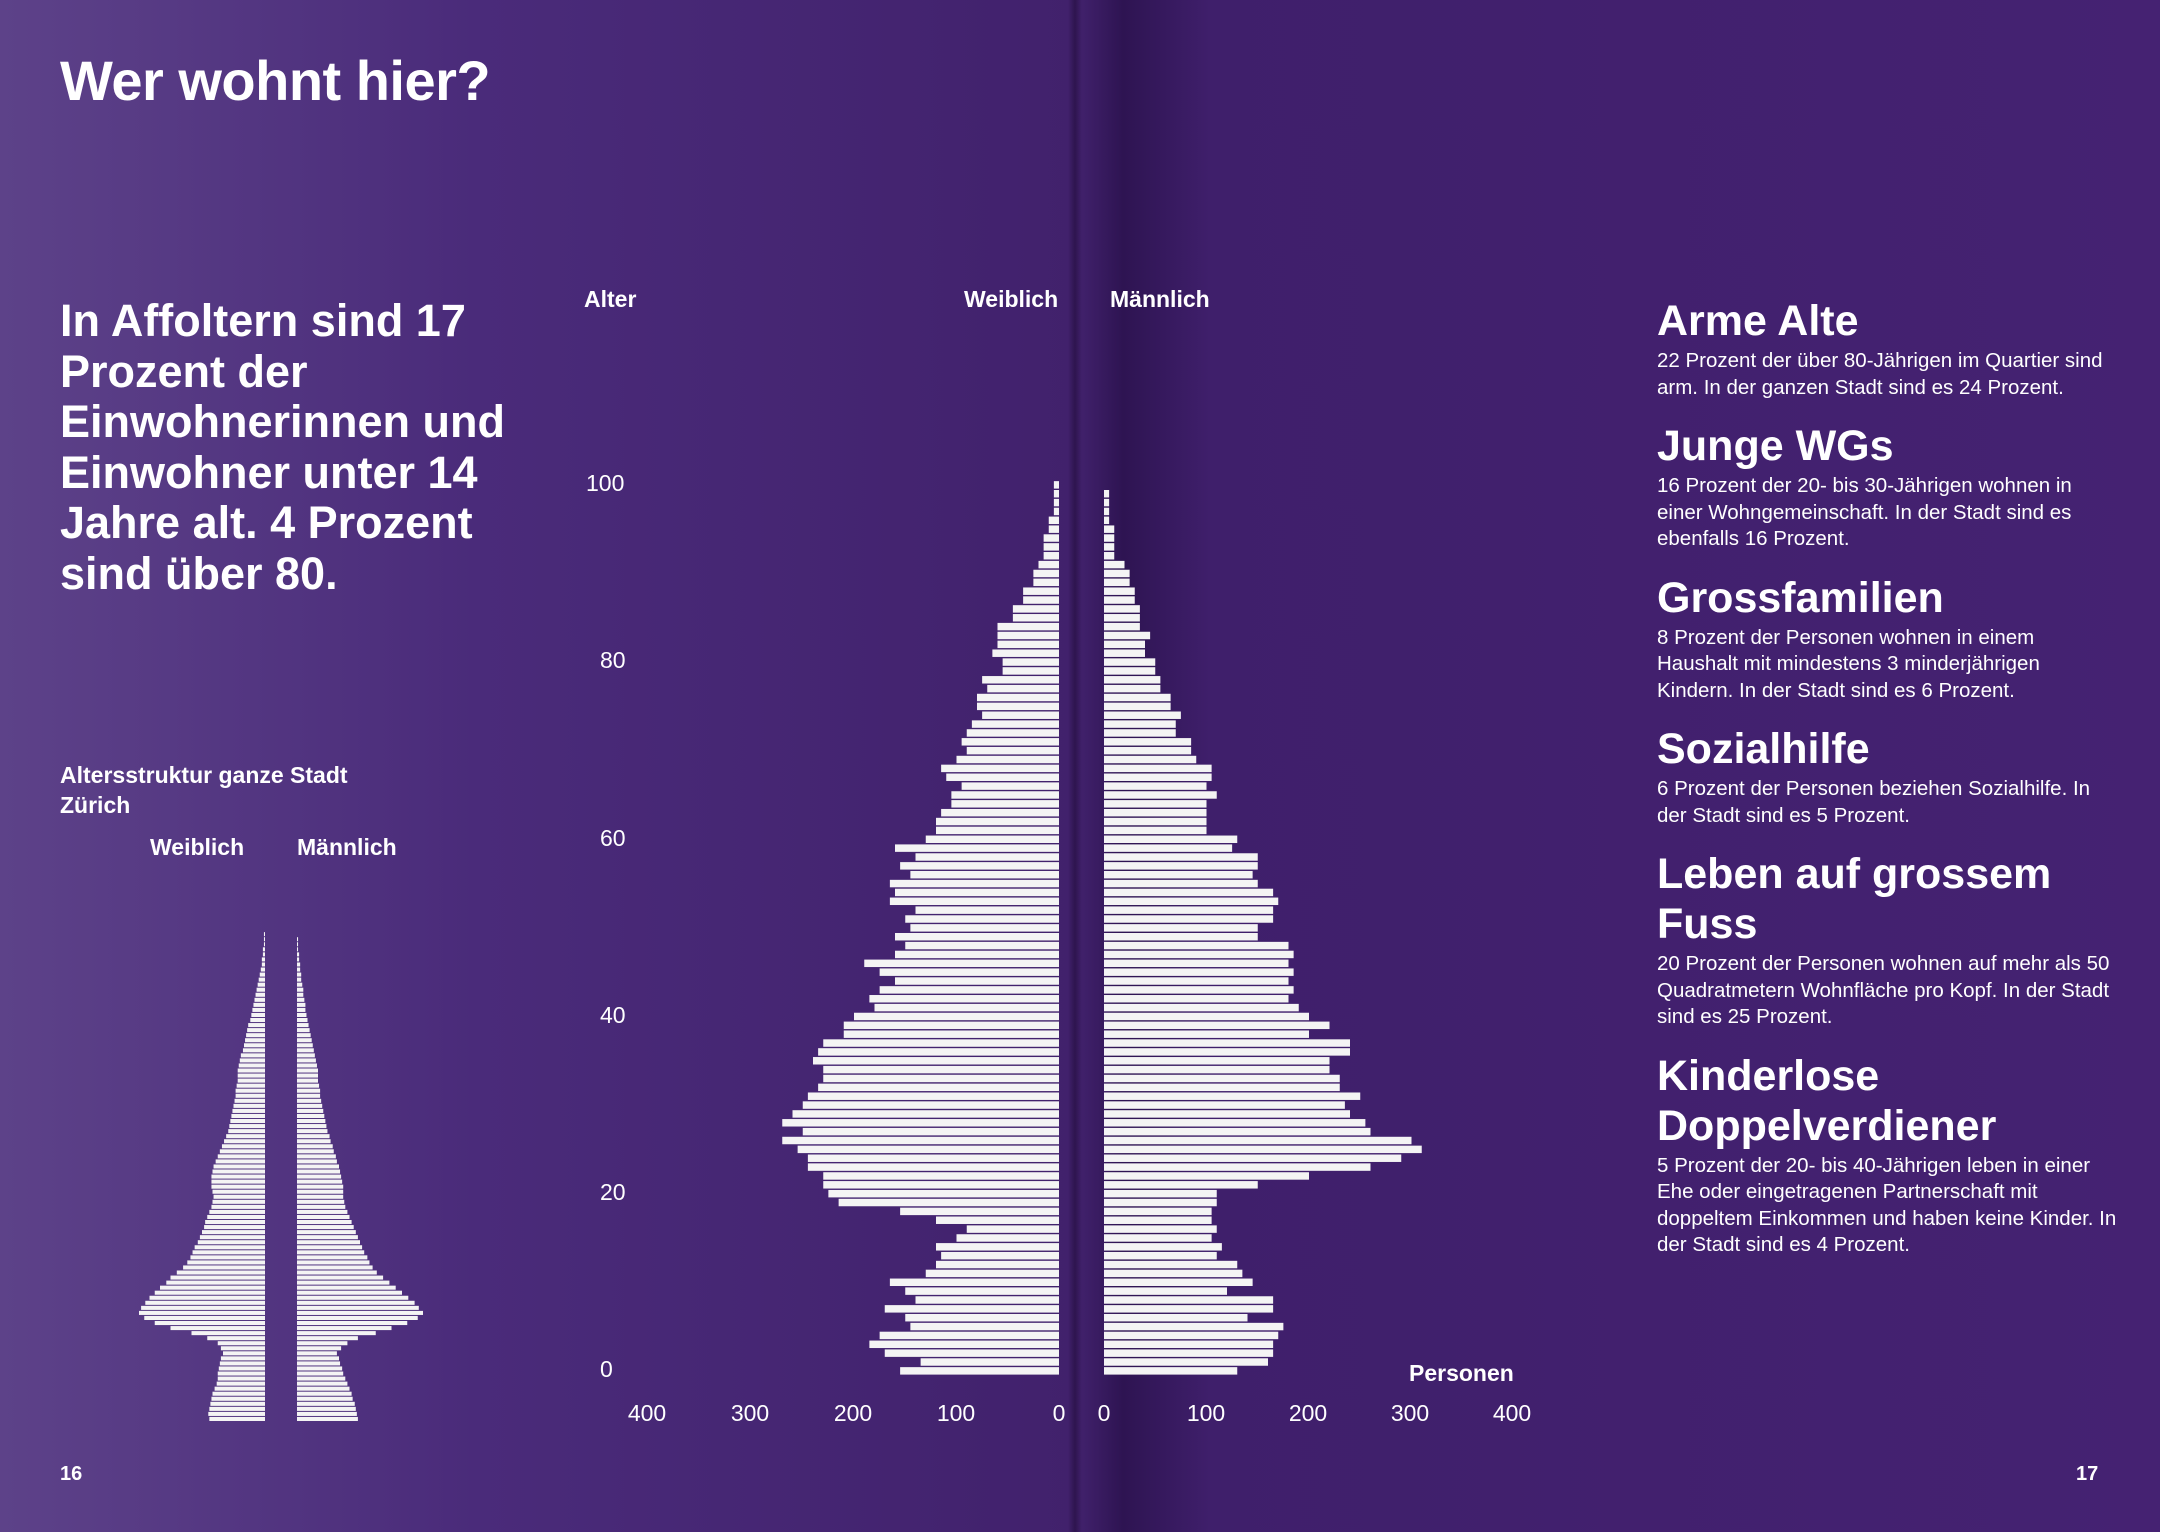 This screenshot has width=2160, height=1532. Describe the element at coordinates (613, 660) in the screenshot. I see `y-tick-label: 80` at that location.